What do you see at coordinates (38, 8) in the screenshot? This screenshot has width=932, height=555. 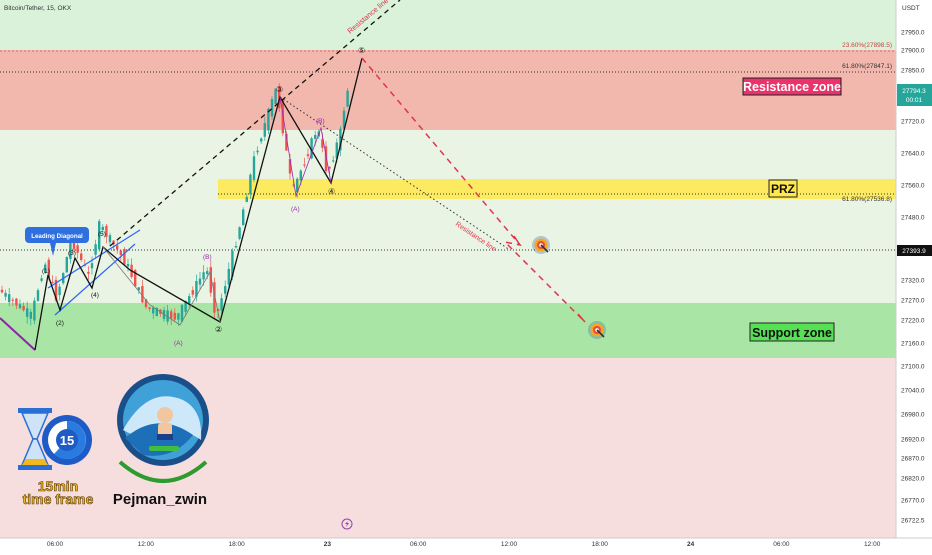 I see `symbol-title: Bitcoin/Tether, 15, OKX` at bounding box center [38, 8].